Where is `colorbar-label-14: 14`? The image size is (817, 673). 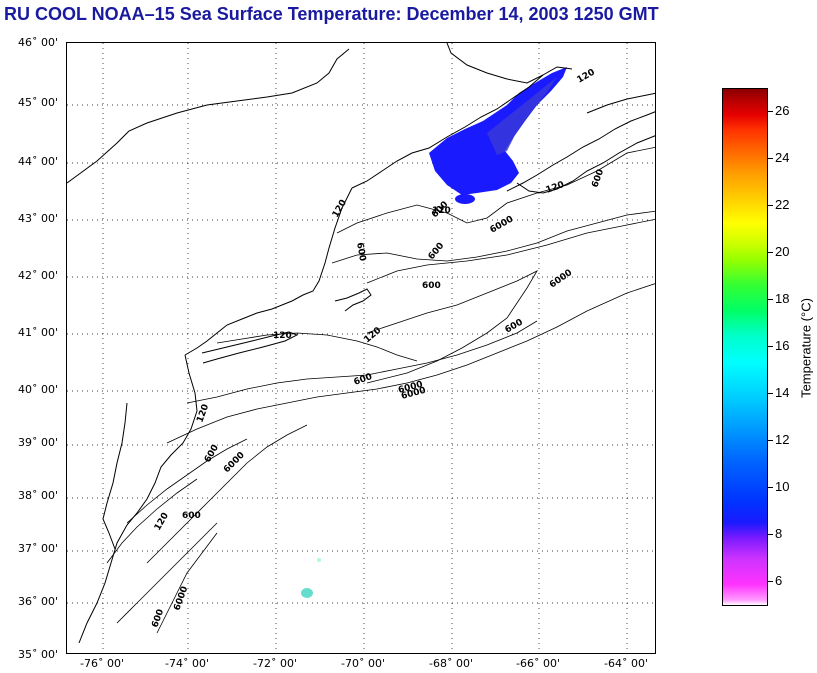 colorbar-label-14: 14 is located at coordinates (782, 392).